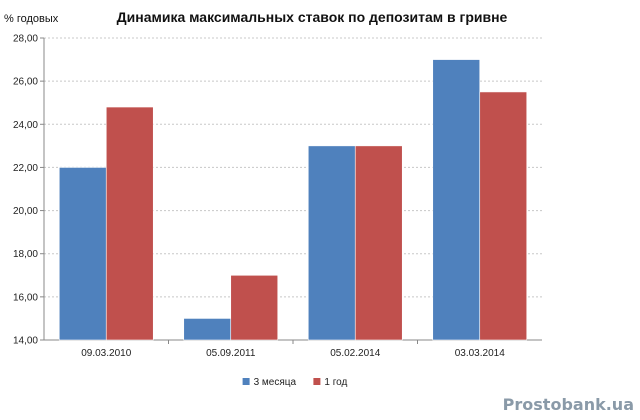 Image resolution: width=640 pixels, height=420 pixels. Describe the element at coordinates (106, 353) in the screenshot. I see `x-tick-label: 09.03.2010` at that location.